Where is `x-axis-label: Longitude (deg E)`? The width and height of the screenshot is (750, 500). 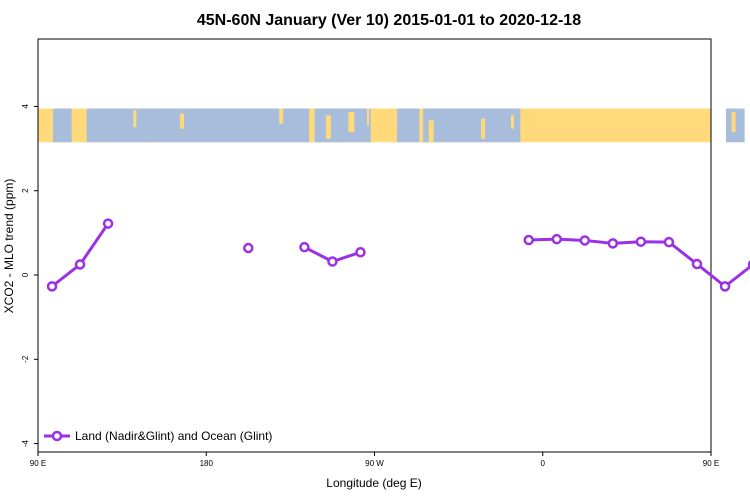
x-axis-label: Longitude (deg E) is located at coordinates (373, 483).